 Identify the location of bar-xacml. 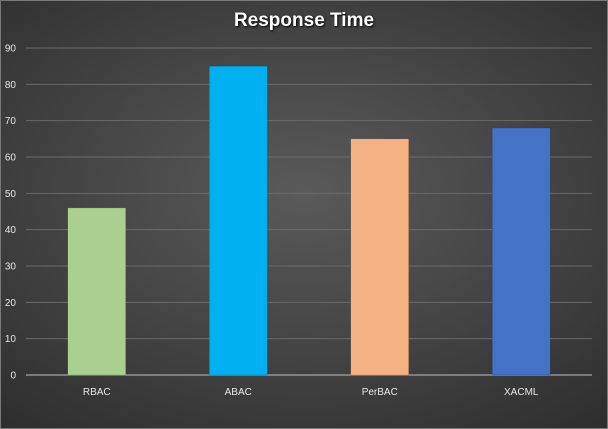
(521, 251).